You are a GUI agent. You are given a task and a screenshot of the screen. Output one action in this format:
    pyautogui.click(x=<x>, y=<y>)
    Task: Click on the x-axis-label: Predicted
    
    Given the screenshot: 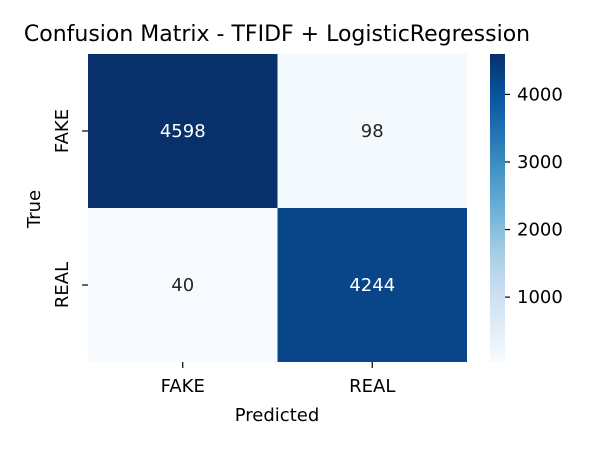 What is the action you would take?
    pyautogui.click(x=277, y=415)
    